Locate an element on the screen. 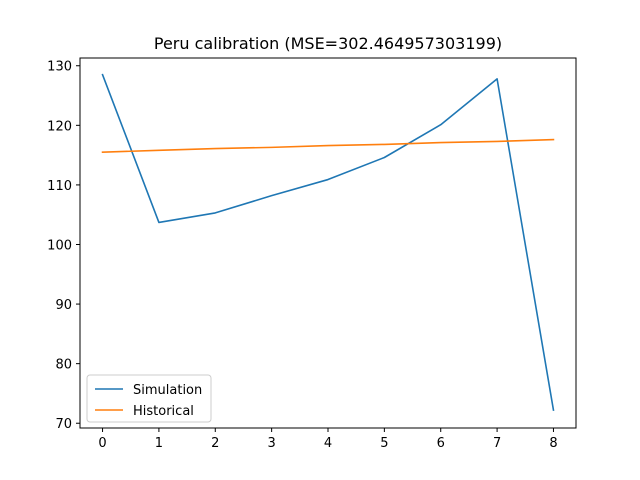  y-tick-label: 120 is located at coordinates (59, 126).